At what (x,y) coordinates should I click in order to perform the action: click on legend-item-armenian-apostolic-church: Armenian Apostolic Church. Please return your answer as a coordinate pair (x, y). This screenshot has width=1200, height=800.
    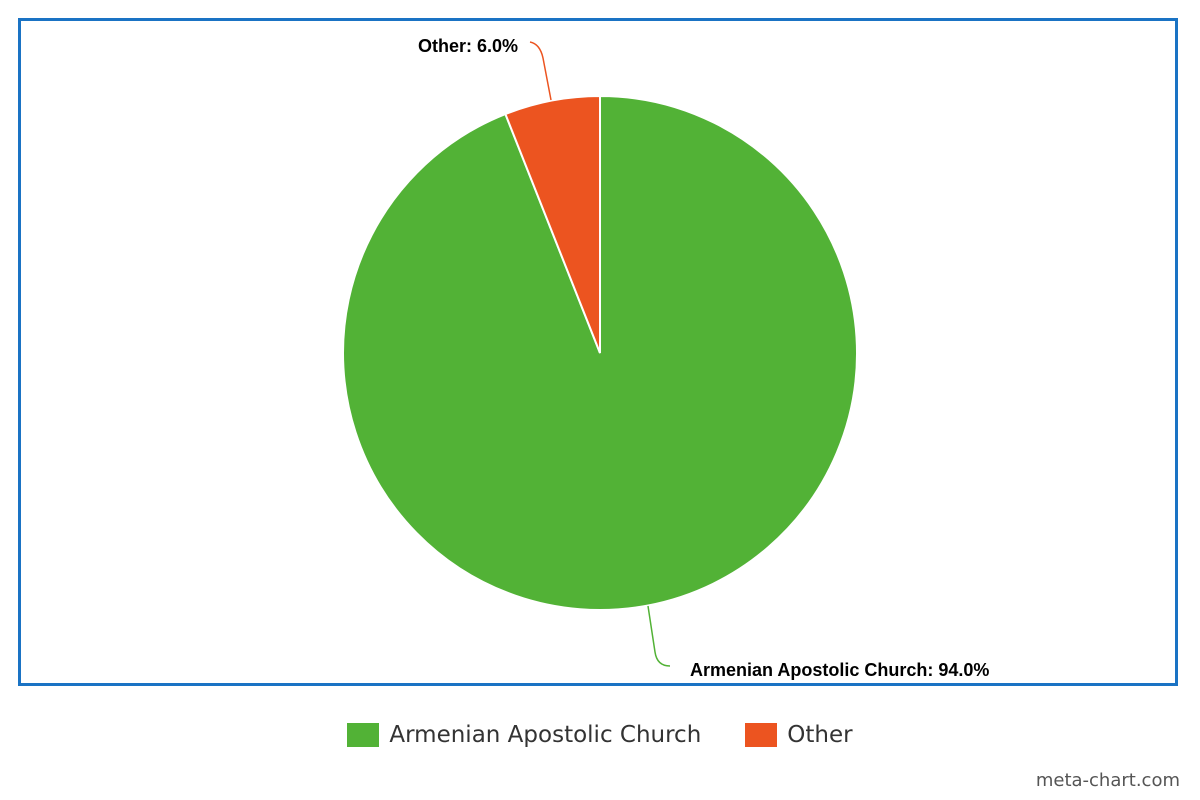
    Looking at the image, I should click on (524, 735).